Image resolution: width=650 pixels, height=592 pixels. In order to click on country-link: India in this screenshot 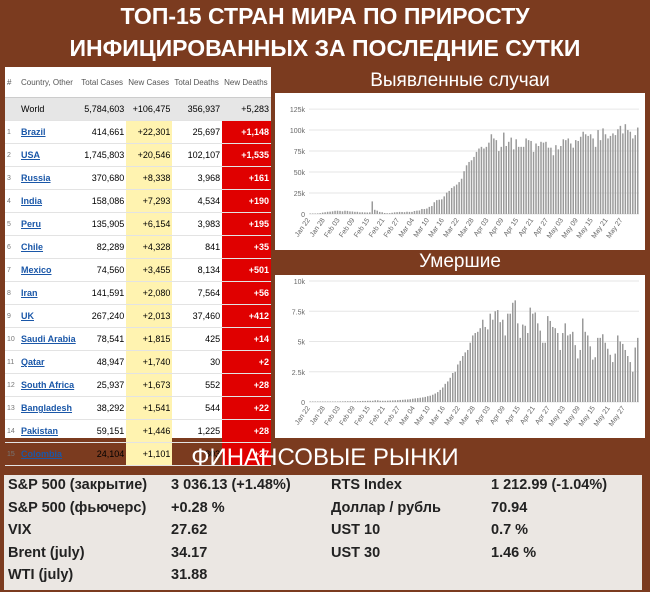, I will do `click(32, 201)`.